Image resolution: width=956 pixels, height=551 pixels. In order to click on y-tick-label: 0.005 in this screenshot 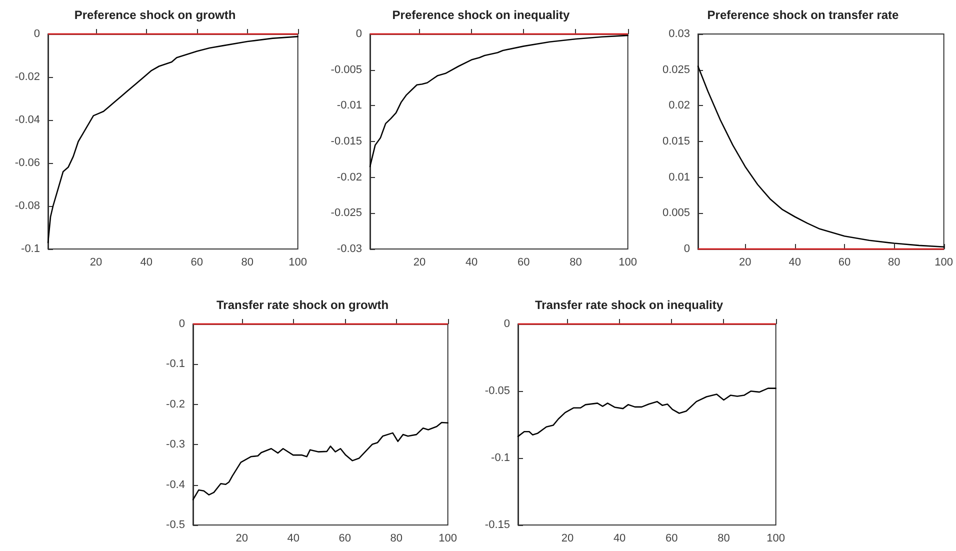, I will do `click(676, 213)`.